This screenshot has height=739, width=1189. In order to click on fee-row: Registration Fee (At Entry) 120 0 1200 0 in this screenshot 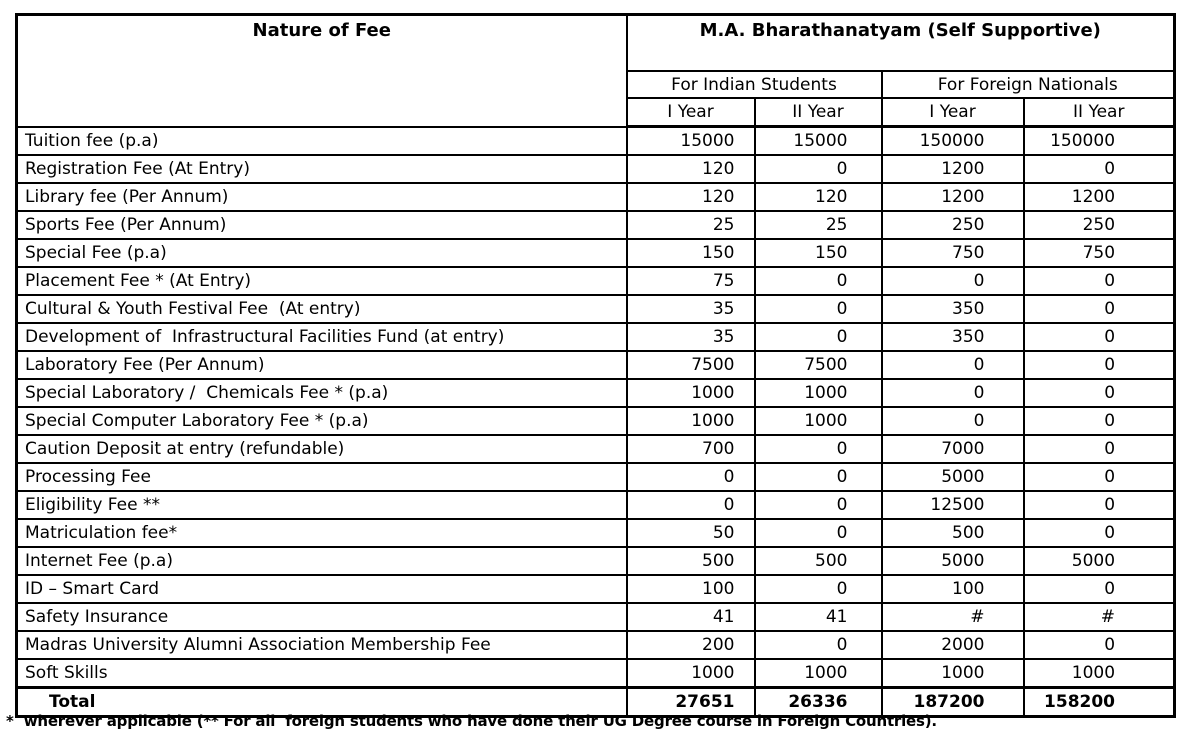, I will do `click(595, 169)`.